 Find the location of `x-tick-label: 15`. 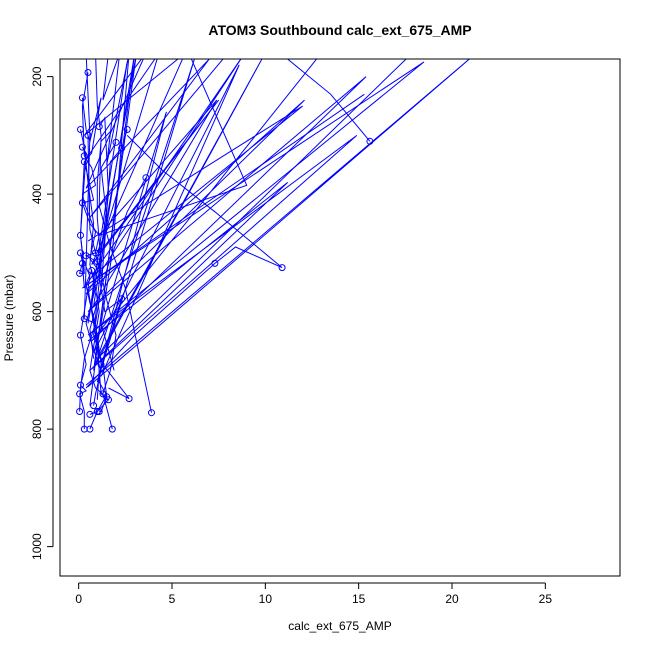

x-tick-label: 15 is located at coordinates (359, 599).